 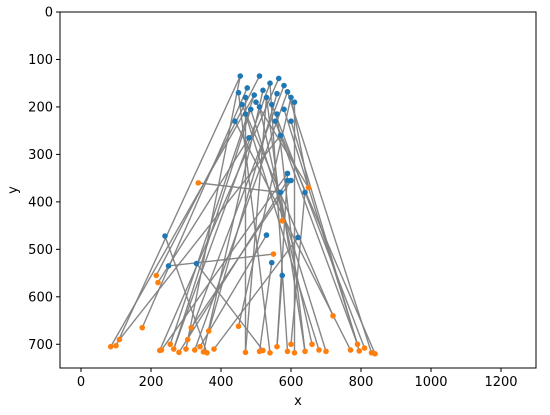 I want to click on x-tick-label: 0, so click(x=81, y=382).